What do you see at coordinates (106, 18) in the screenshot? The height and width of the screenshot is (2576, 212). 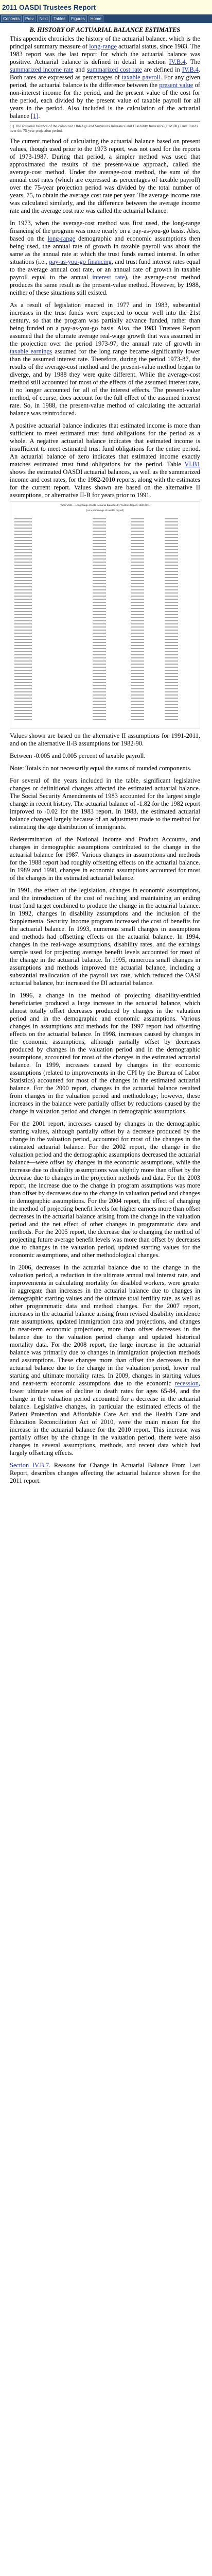 I see `top-nav-bar: Contents Prev Next Tables Figures Home` at bounding box center [106, 18].